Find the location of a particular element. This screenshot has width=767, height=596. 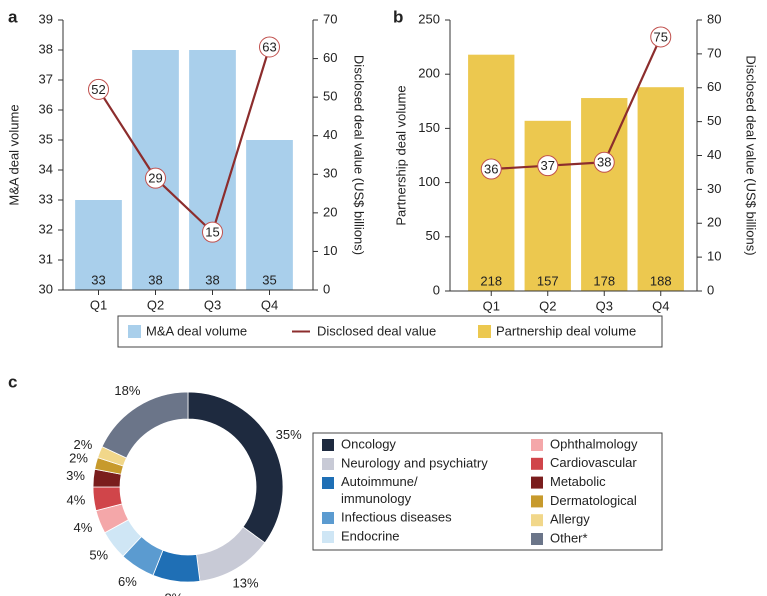

bar-value-label: 178 is located at coordinates (604, 280).